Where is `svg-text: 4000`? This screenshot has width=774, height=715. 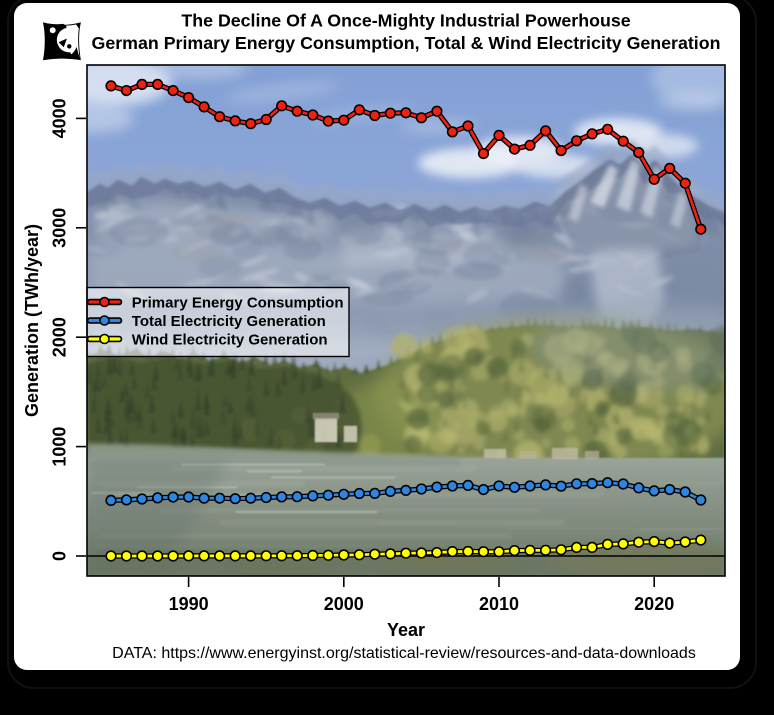 svg-text: 4000 is located at coordinates (60, 118).